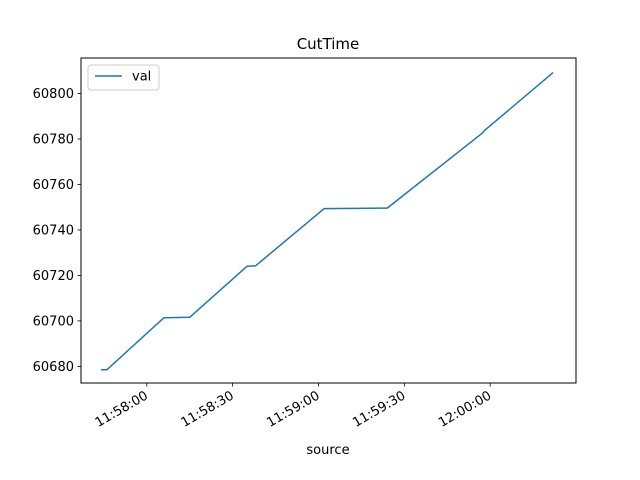  Describe the element at coordinates (53, 367) in the screenshot. I see `y-tick-label-0: 60680` at that location.